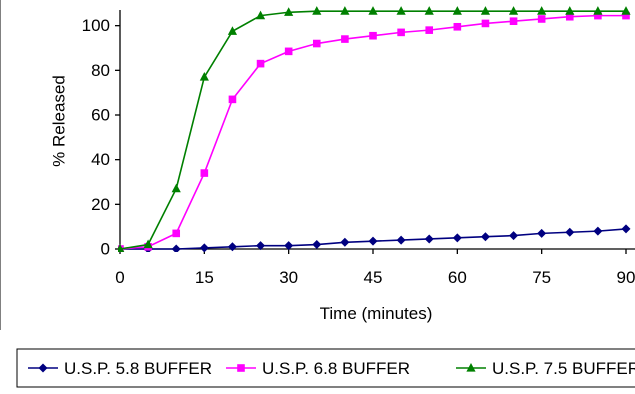 The height and width of the screenshot is (394, 635). I want to click on y-tick-label: 20, so click(100, 204).